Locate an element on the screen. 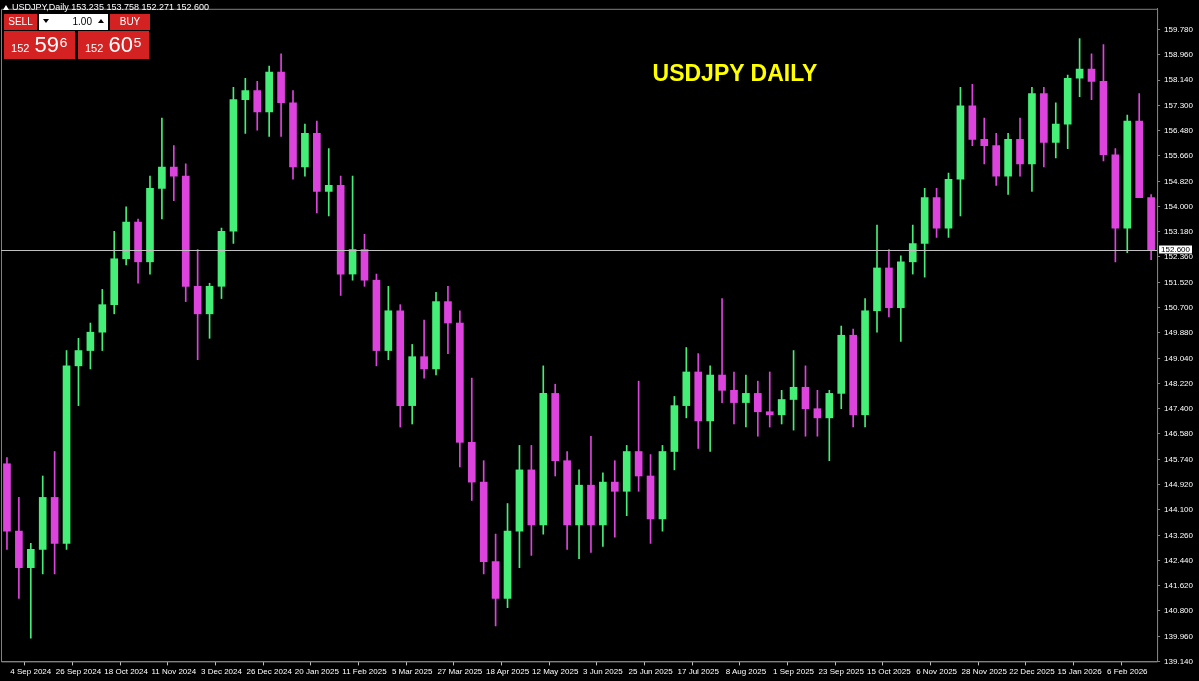  x-tick-label: 6 Nov 2025 is located at coordinates (937, 672).